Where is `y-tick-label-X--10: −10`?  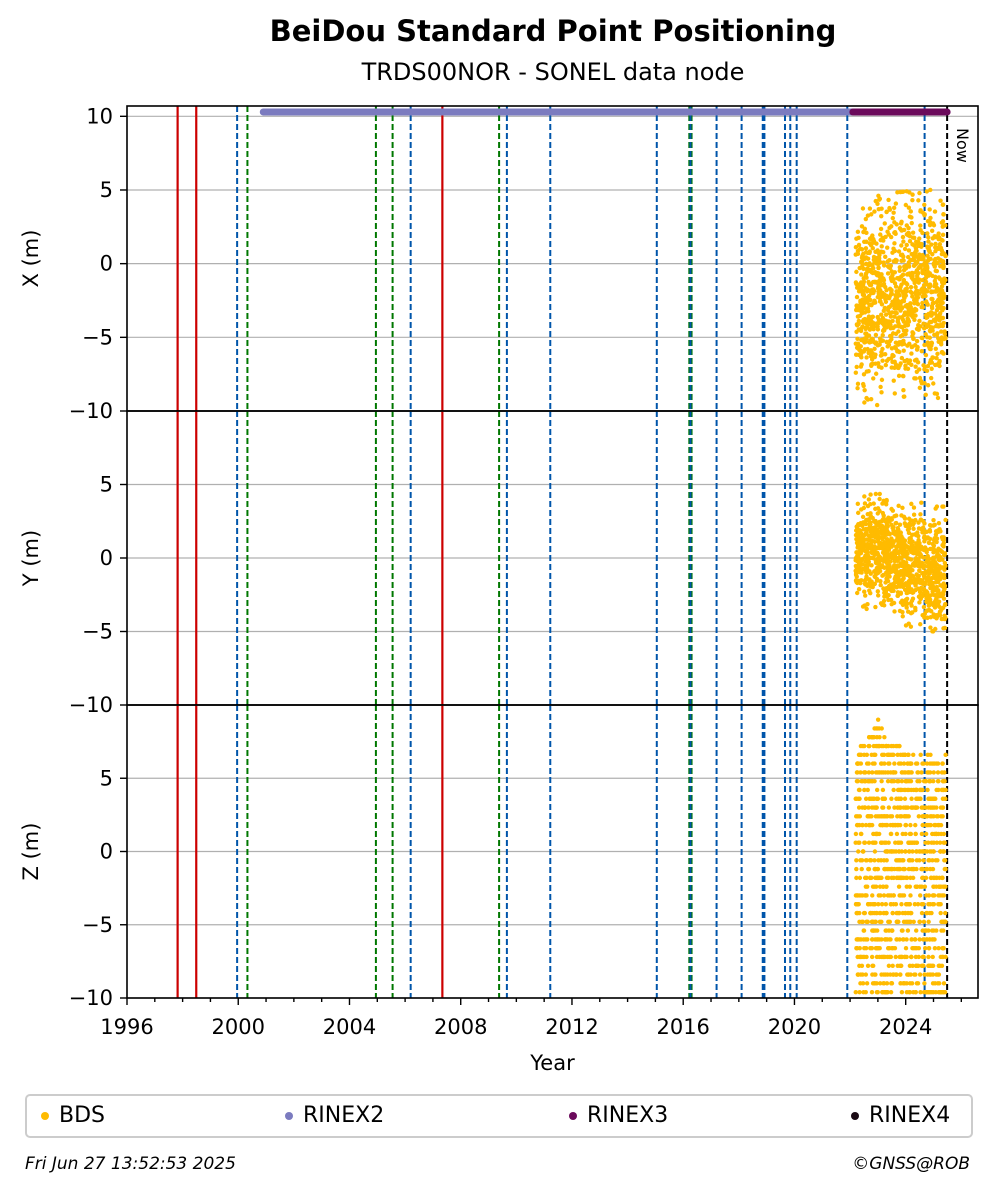 y-tick-label-X--10: −10 is located at coordinates (91, 411).